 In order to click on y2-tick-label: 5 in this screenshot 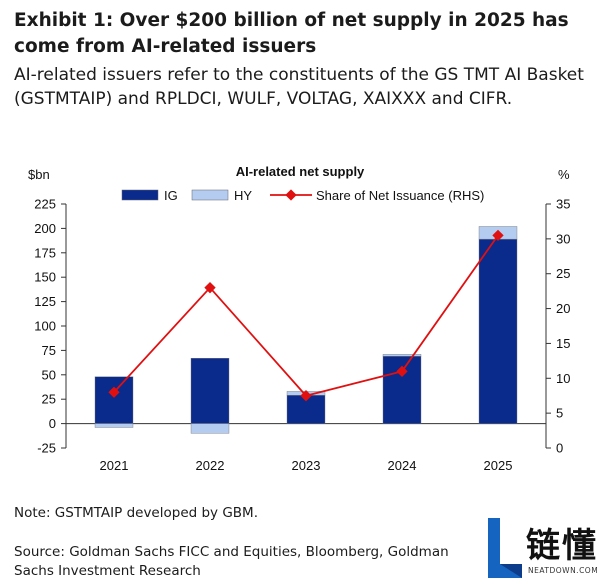, I will do `click(559, 413)`.